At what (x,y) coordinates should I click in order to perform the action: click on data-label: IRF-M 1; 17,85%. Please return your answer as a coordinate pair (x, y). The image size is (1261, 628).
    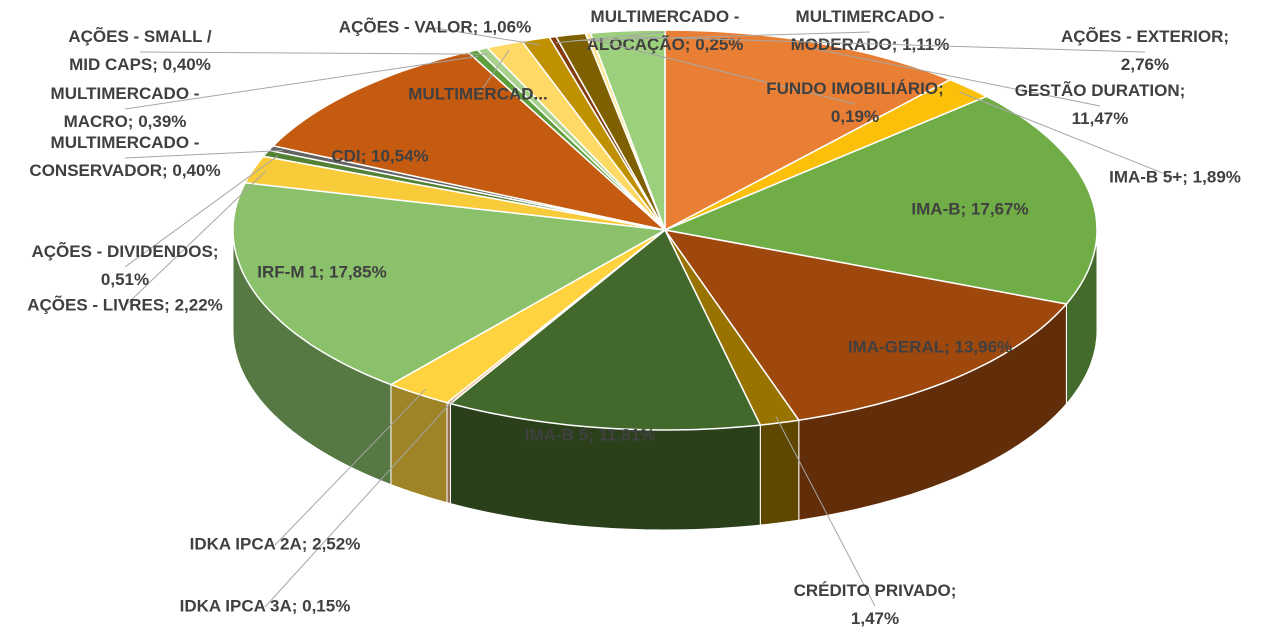
    Looking at the image, I should click on (321, 271).